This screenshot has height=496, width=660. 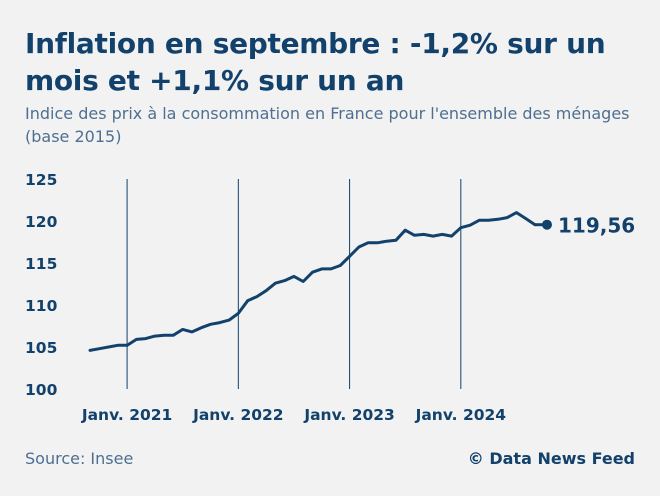 What do you see at coordinates (596, 226) in the screenshot?
I see `end-value-label: 119,56` at bounding box center [596, 226].